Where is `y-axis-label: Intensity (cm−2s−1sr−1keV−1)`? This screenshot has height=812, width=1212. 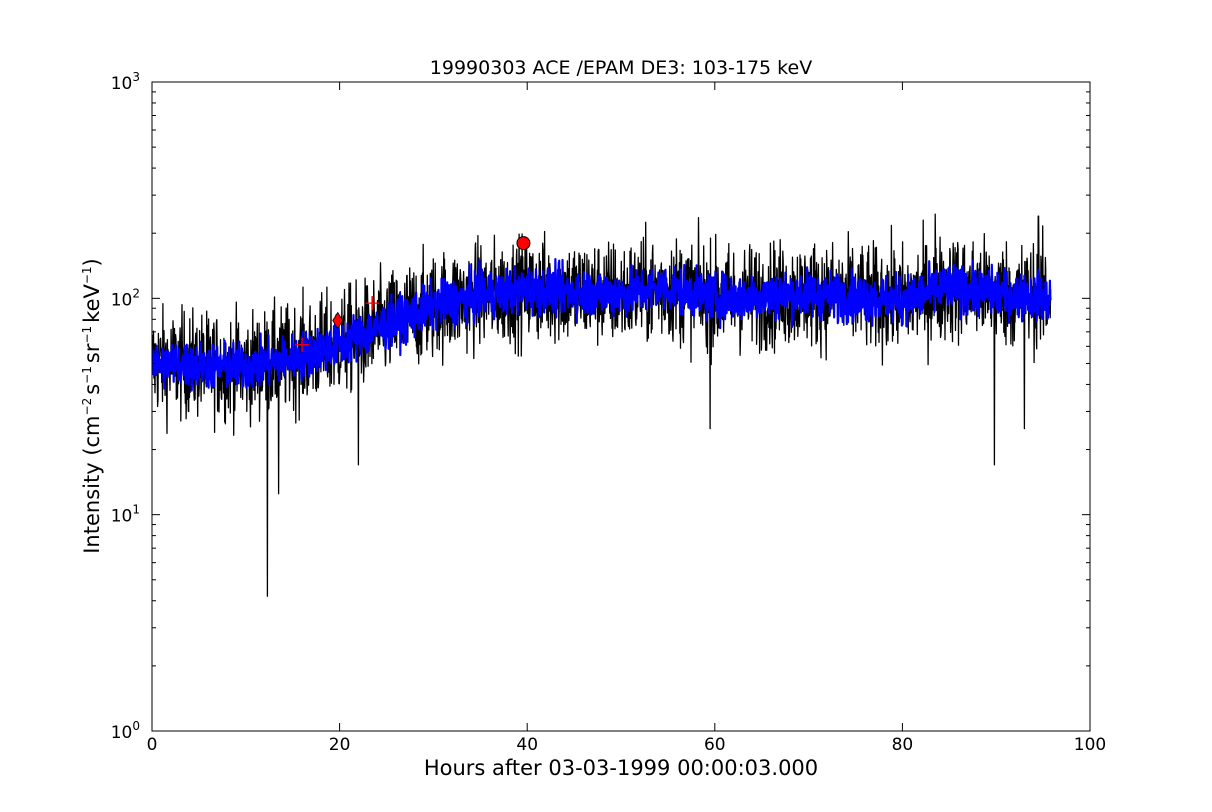 y-axis-label: Intensity (cm−2s−1sr−1keV−1) is located at coordinates (92, 406).